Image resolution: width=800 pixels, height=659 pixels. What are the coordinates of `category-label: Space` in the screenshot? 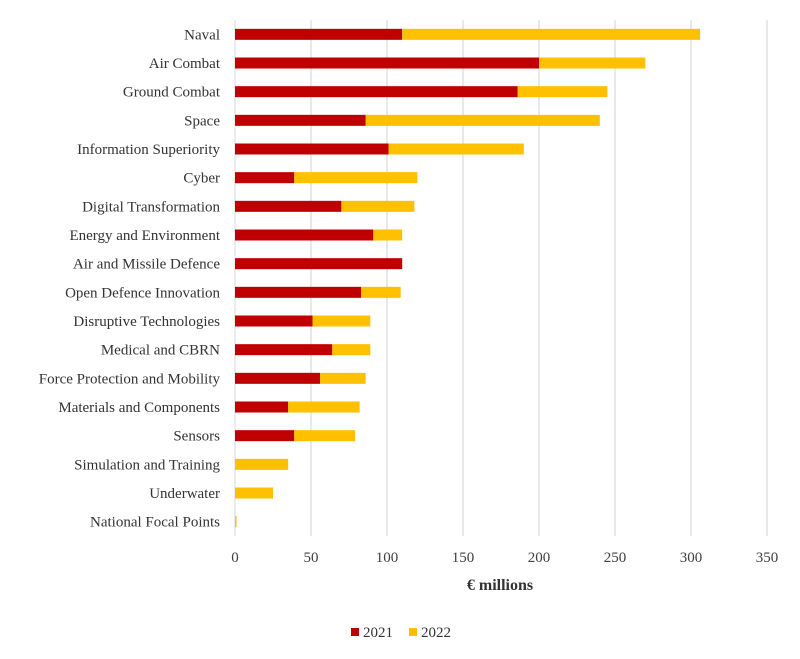 It's located at (202, 121).